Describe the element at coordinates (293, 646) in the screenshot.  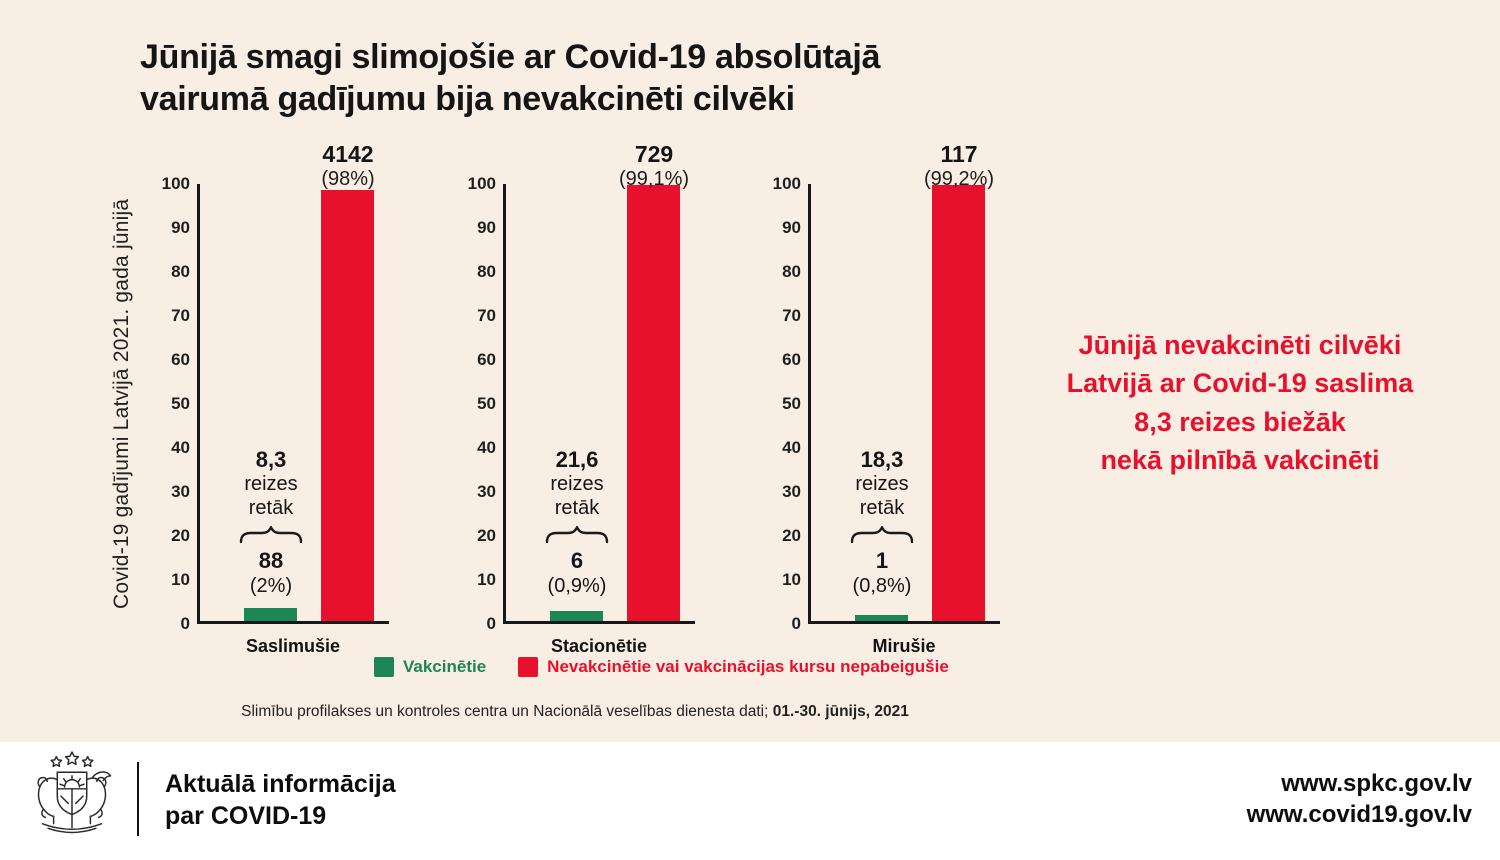
I see `category-label: Saslimušie` at that location.